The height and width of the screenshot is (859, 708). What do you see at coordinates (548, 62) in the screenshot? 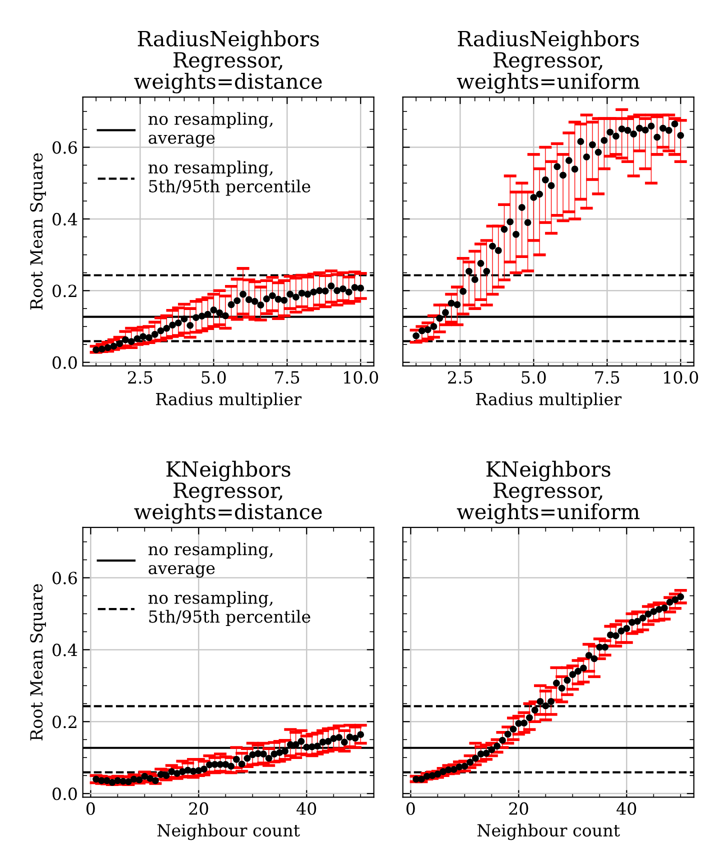
I see `chart-title: RadiusNeighbors Regressor, weights=uniform` at bounding box center [548, 62].